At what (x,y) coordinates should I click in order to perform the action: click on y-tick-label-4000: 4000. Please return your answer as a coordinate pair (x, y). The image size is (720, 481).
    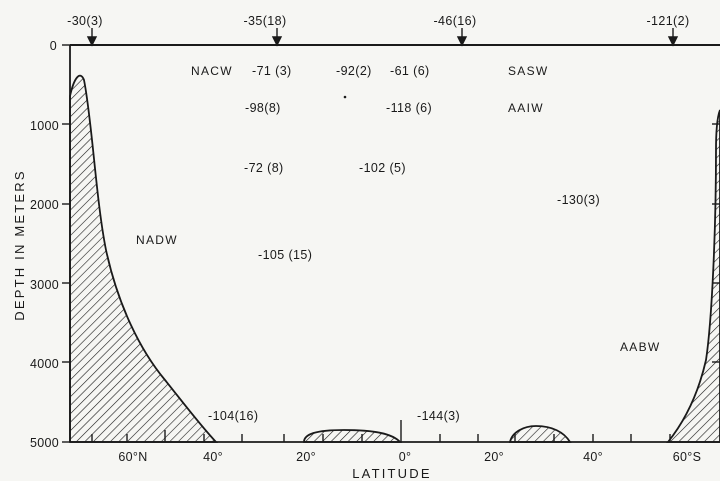
    Looking at the image, I should click on (44, 364).